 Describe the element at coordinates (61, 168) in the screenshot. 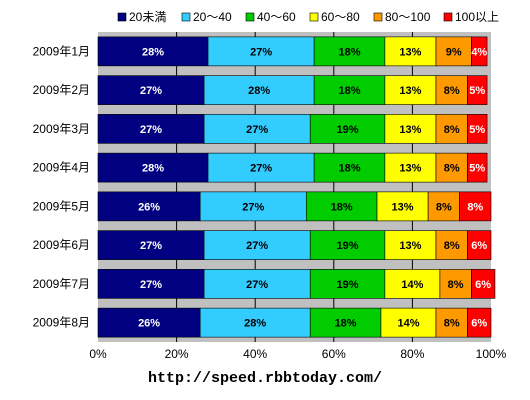

I see `y-tick-label: 2009年4月` at that location.